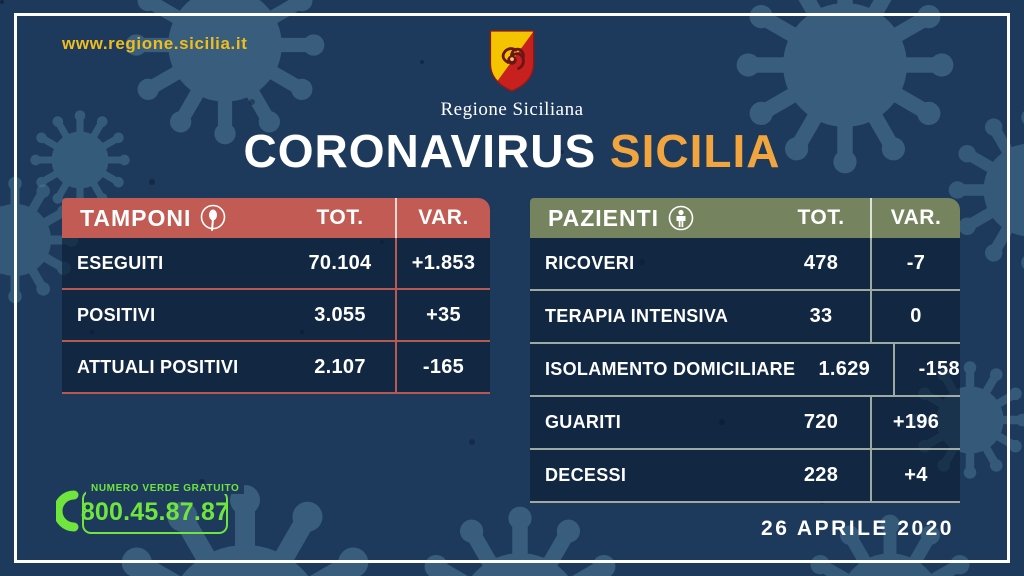  Describe the element at coordinates (158, 366) in the screenshot. I see `row-label: ATTUALI POSITIVI` at that location.